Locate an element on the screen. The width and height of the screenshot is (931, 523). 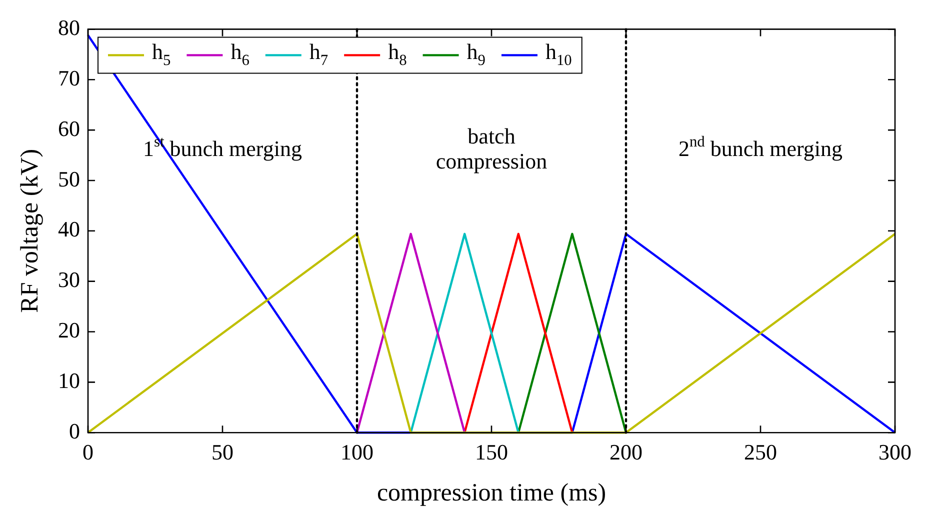
x-tick-label: 50 is located at coordinates (223, 452).